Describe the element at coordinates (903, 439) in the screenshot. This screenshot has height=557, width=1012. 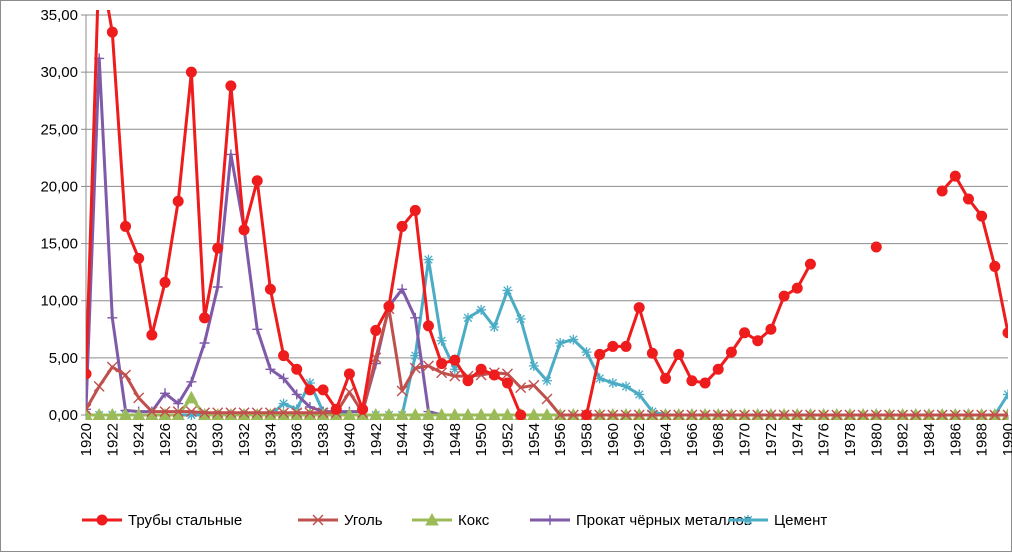
I see `x-tick-label: 1982` at that location.